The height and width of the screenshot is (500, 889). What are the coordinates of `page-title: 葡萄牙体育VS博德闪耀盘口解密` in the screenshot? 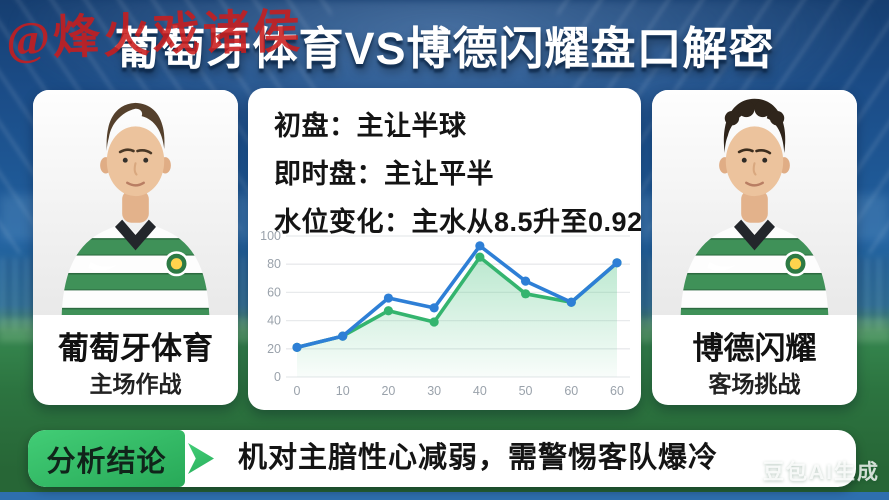 It's located at (444, 48).